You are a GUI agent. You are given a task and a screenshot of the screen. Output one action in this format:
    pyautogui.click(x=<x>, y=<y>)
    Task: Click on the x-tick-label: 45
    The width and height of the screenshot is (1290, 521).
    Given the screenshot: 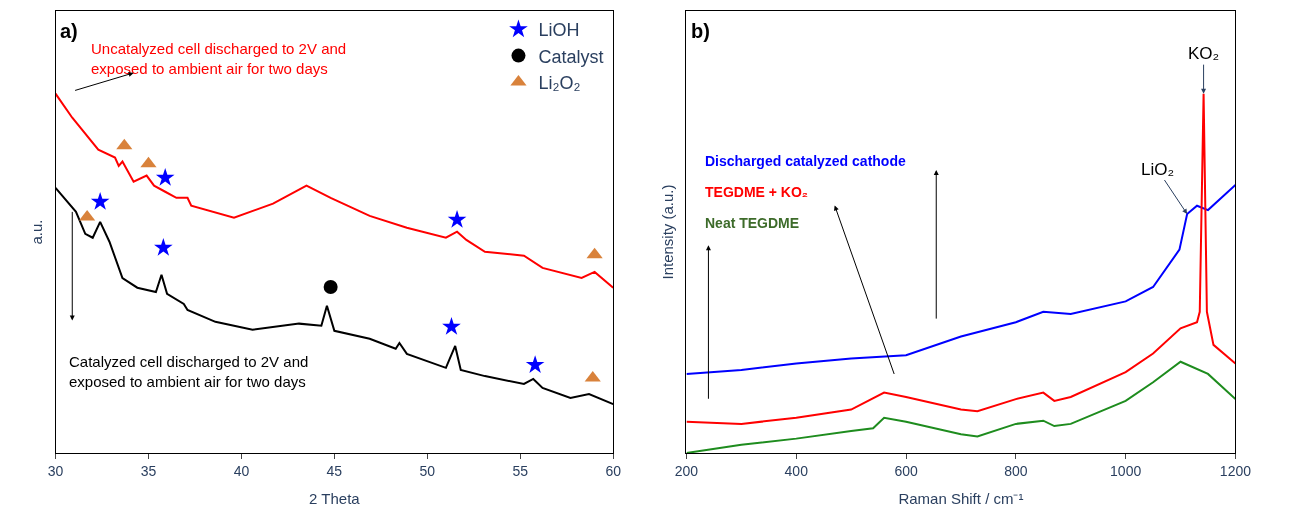 What is the action you would take?
    pyautogui.click(x=334, y=470)
    